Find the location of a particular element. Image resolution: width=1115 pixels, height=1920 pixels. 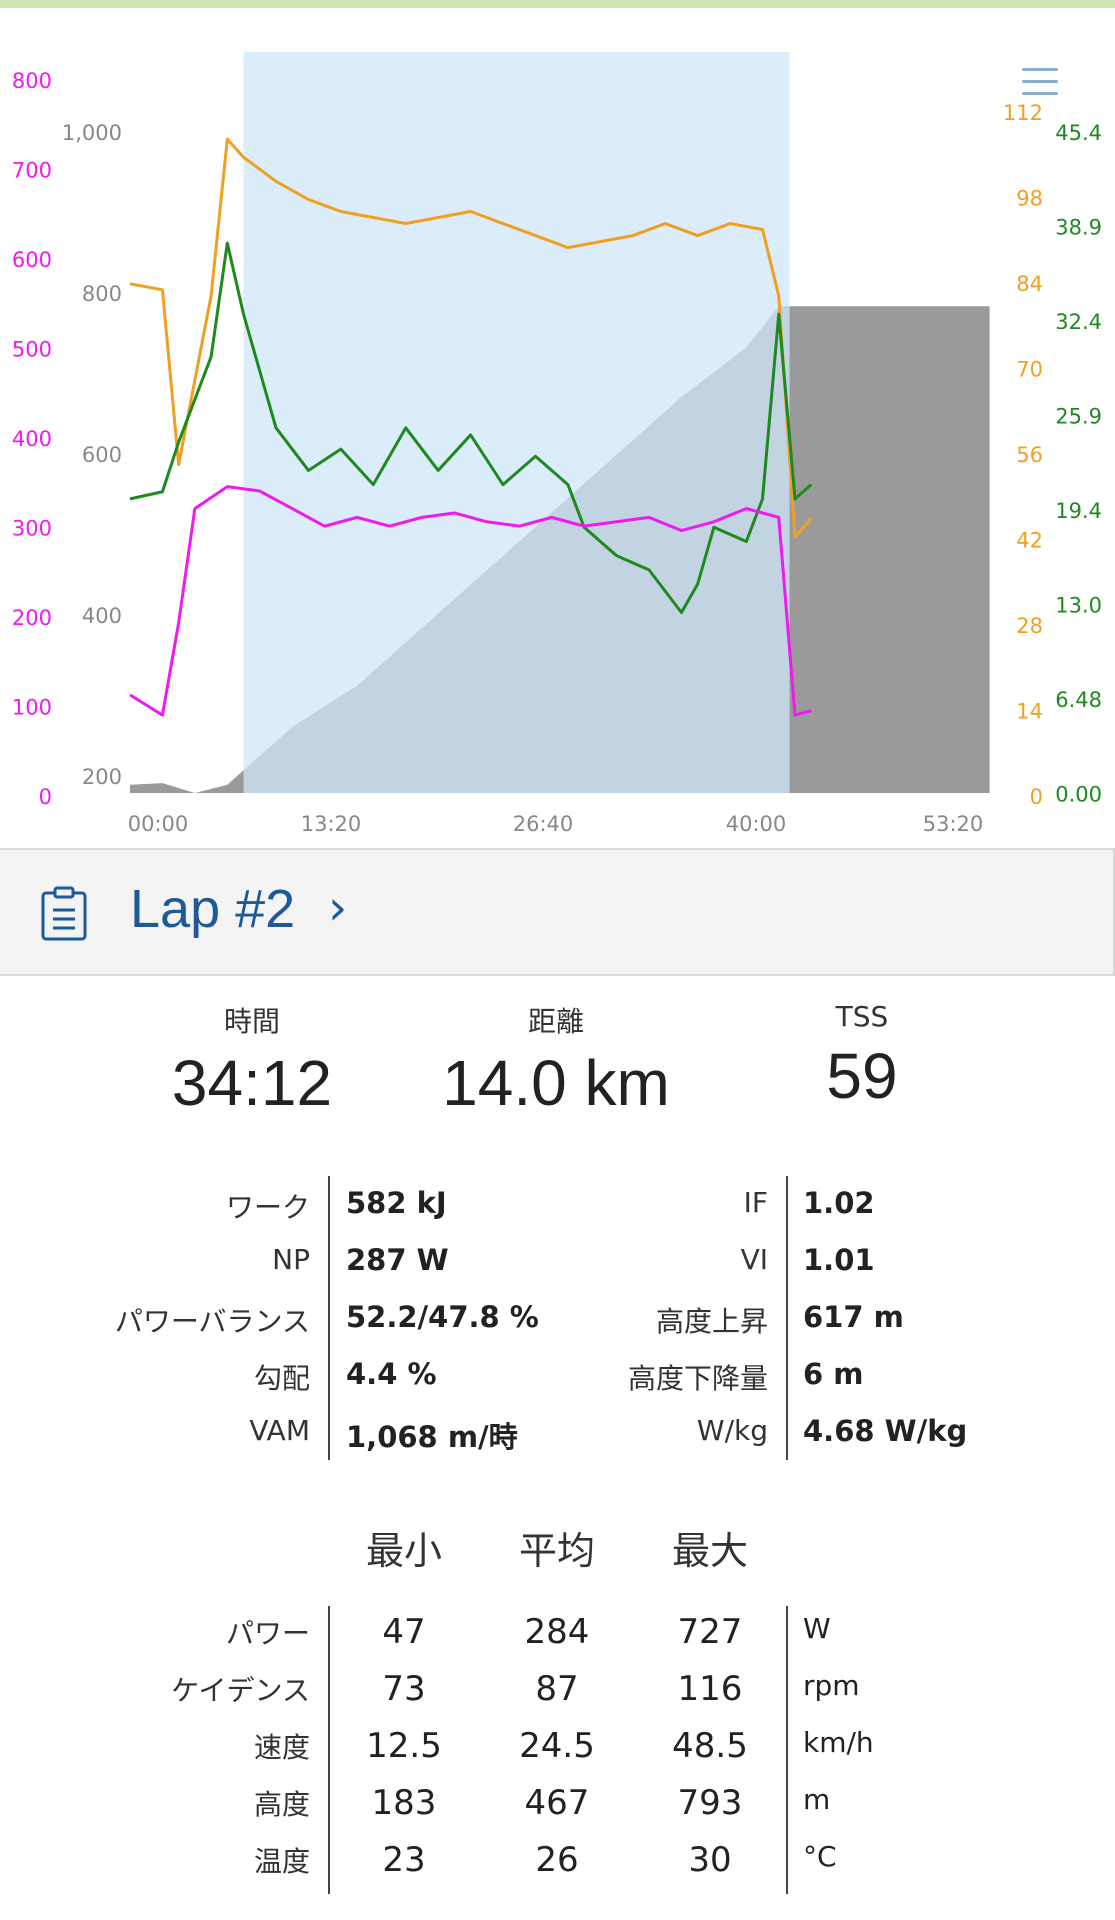

speed-line is located at coordinates (471, 428).